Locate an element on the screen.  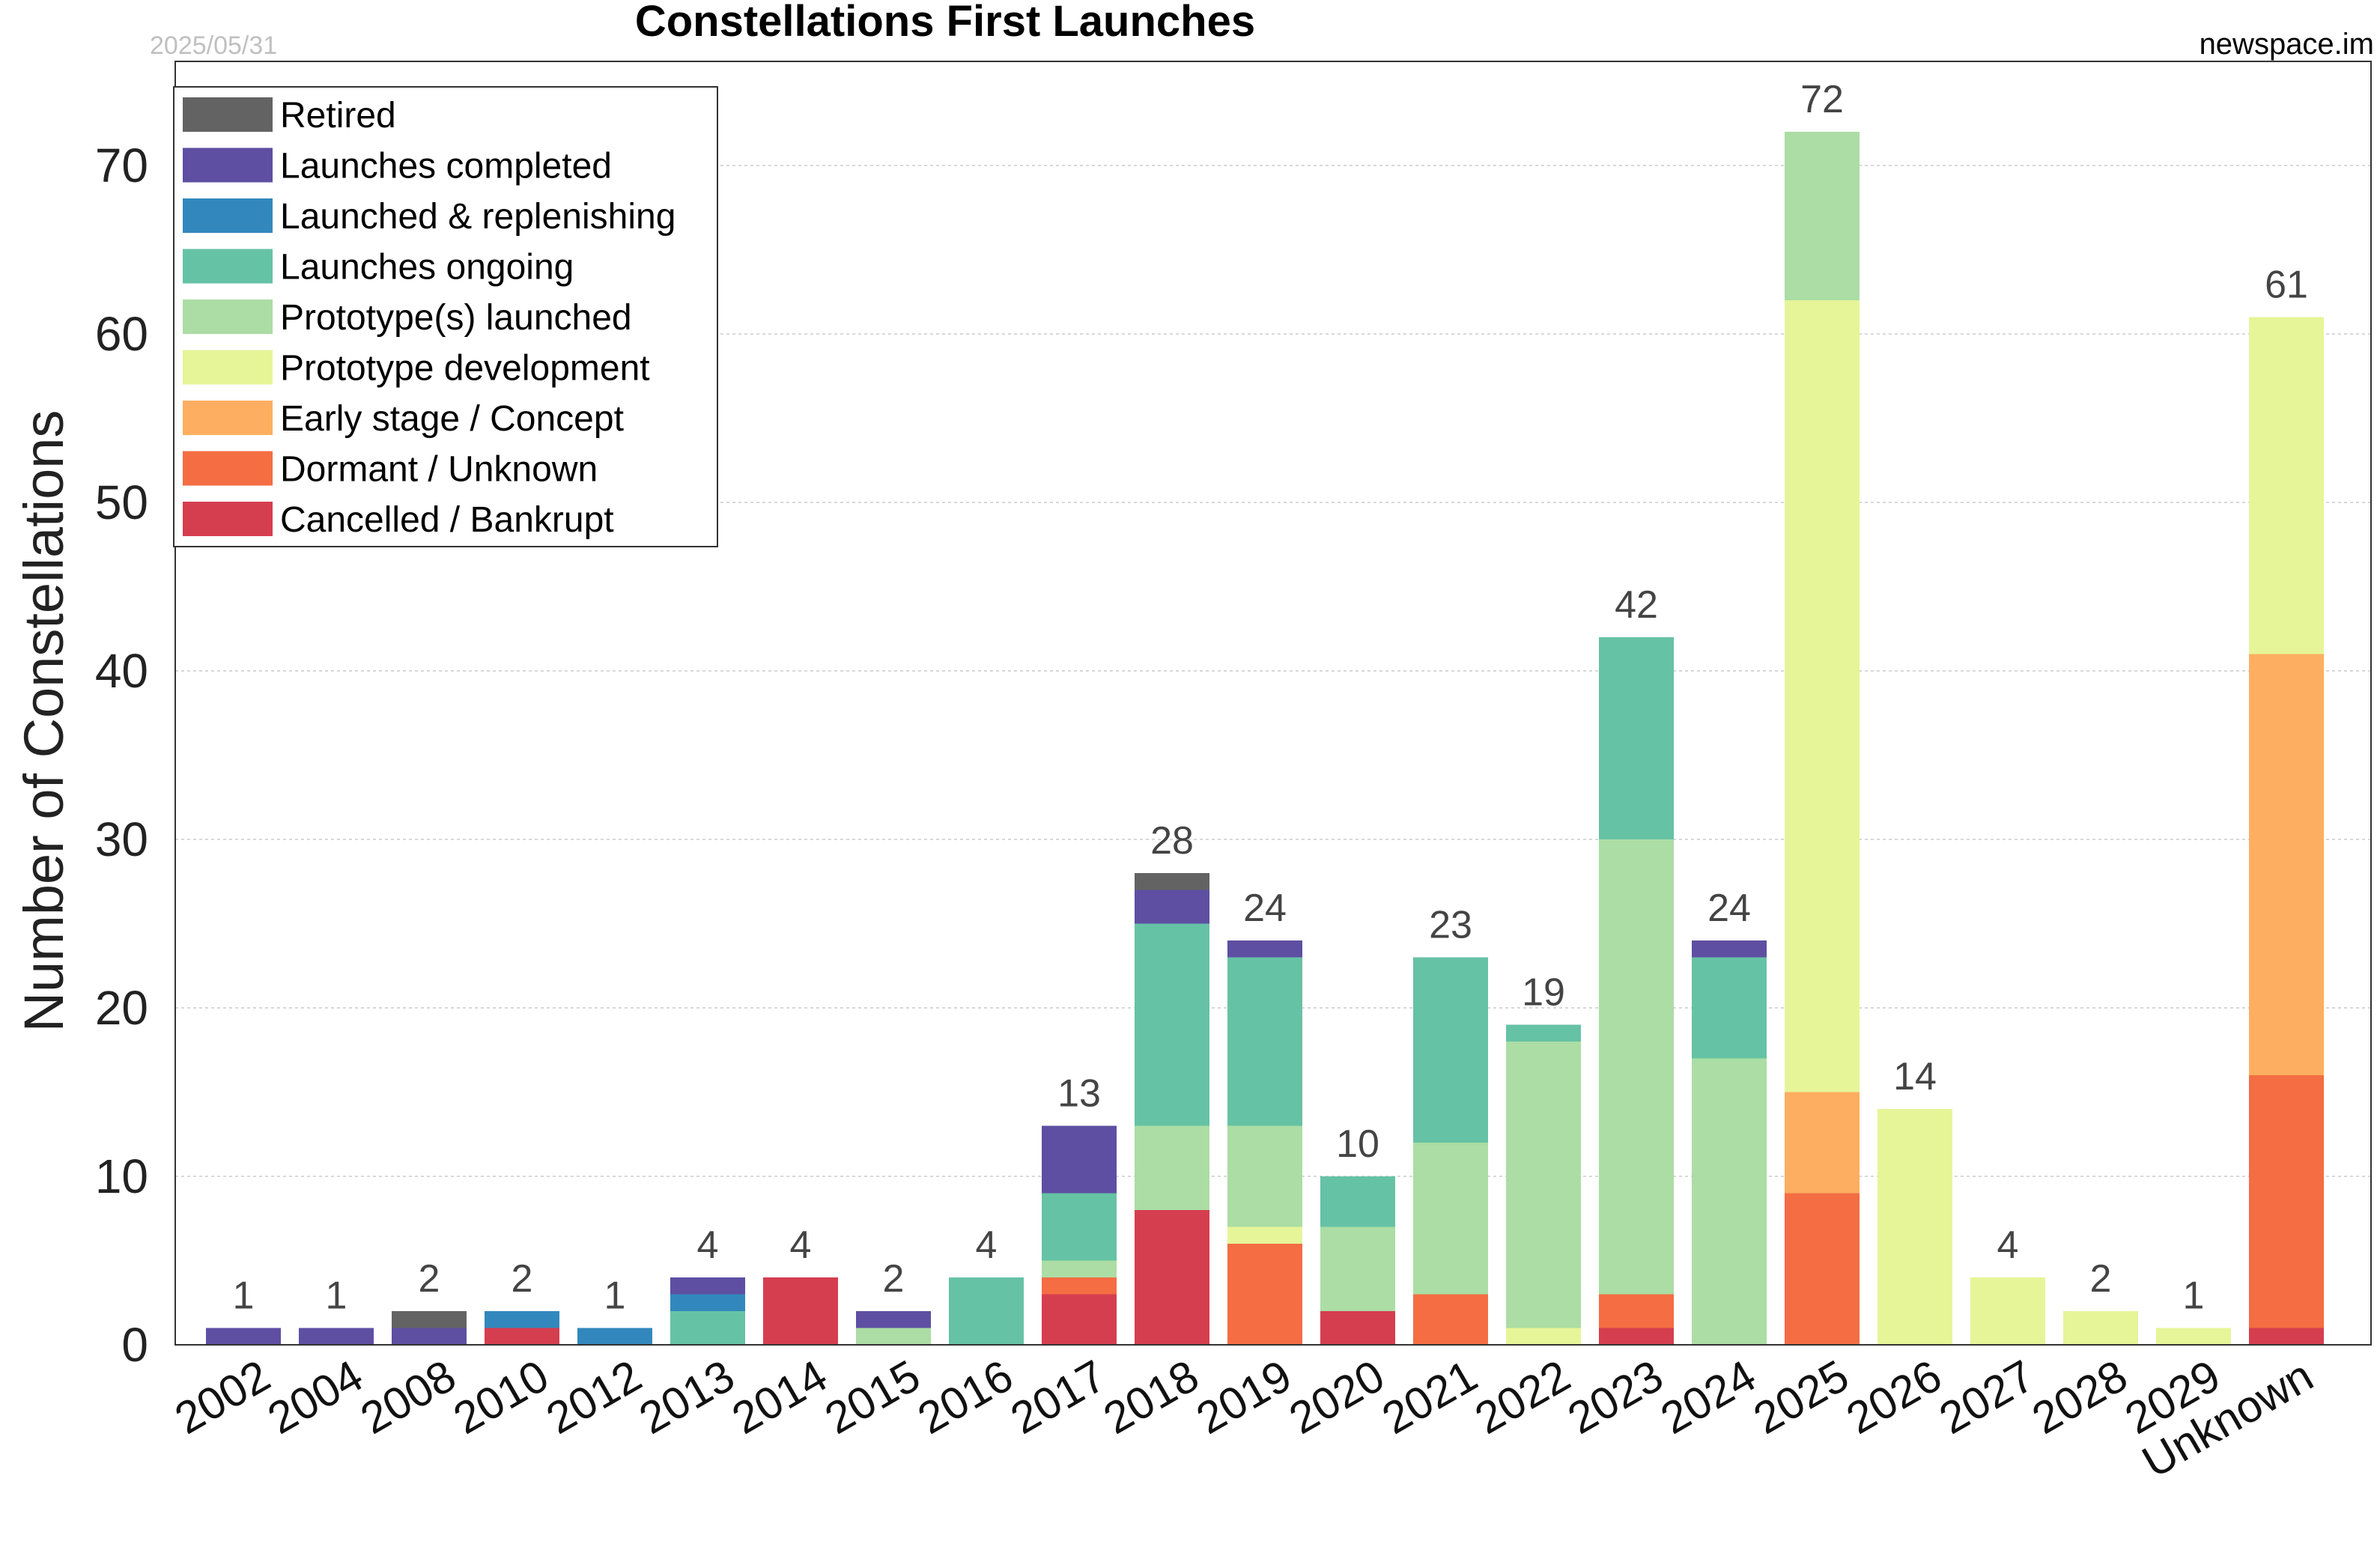
legend-label: Cancelled / Bankrupt is located at coordinates (447, 520).